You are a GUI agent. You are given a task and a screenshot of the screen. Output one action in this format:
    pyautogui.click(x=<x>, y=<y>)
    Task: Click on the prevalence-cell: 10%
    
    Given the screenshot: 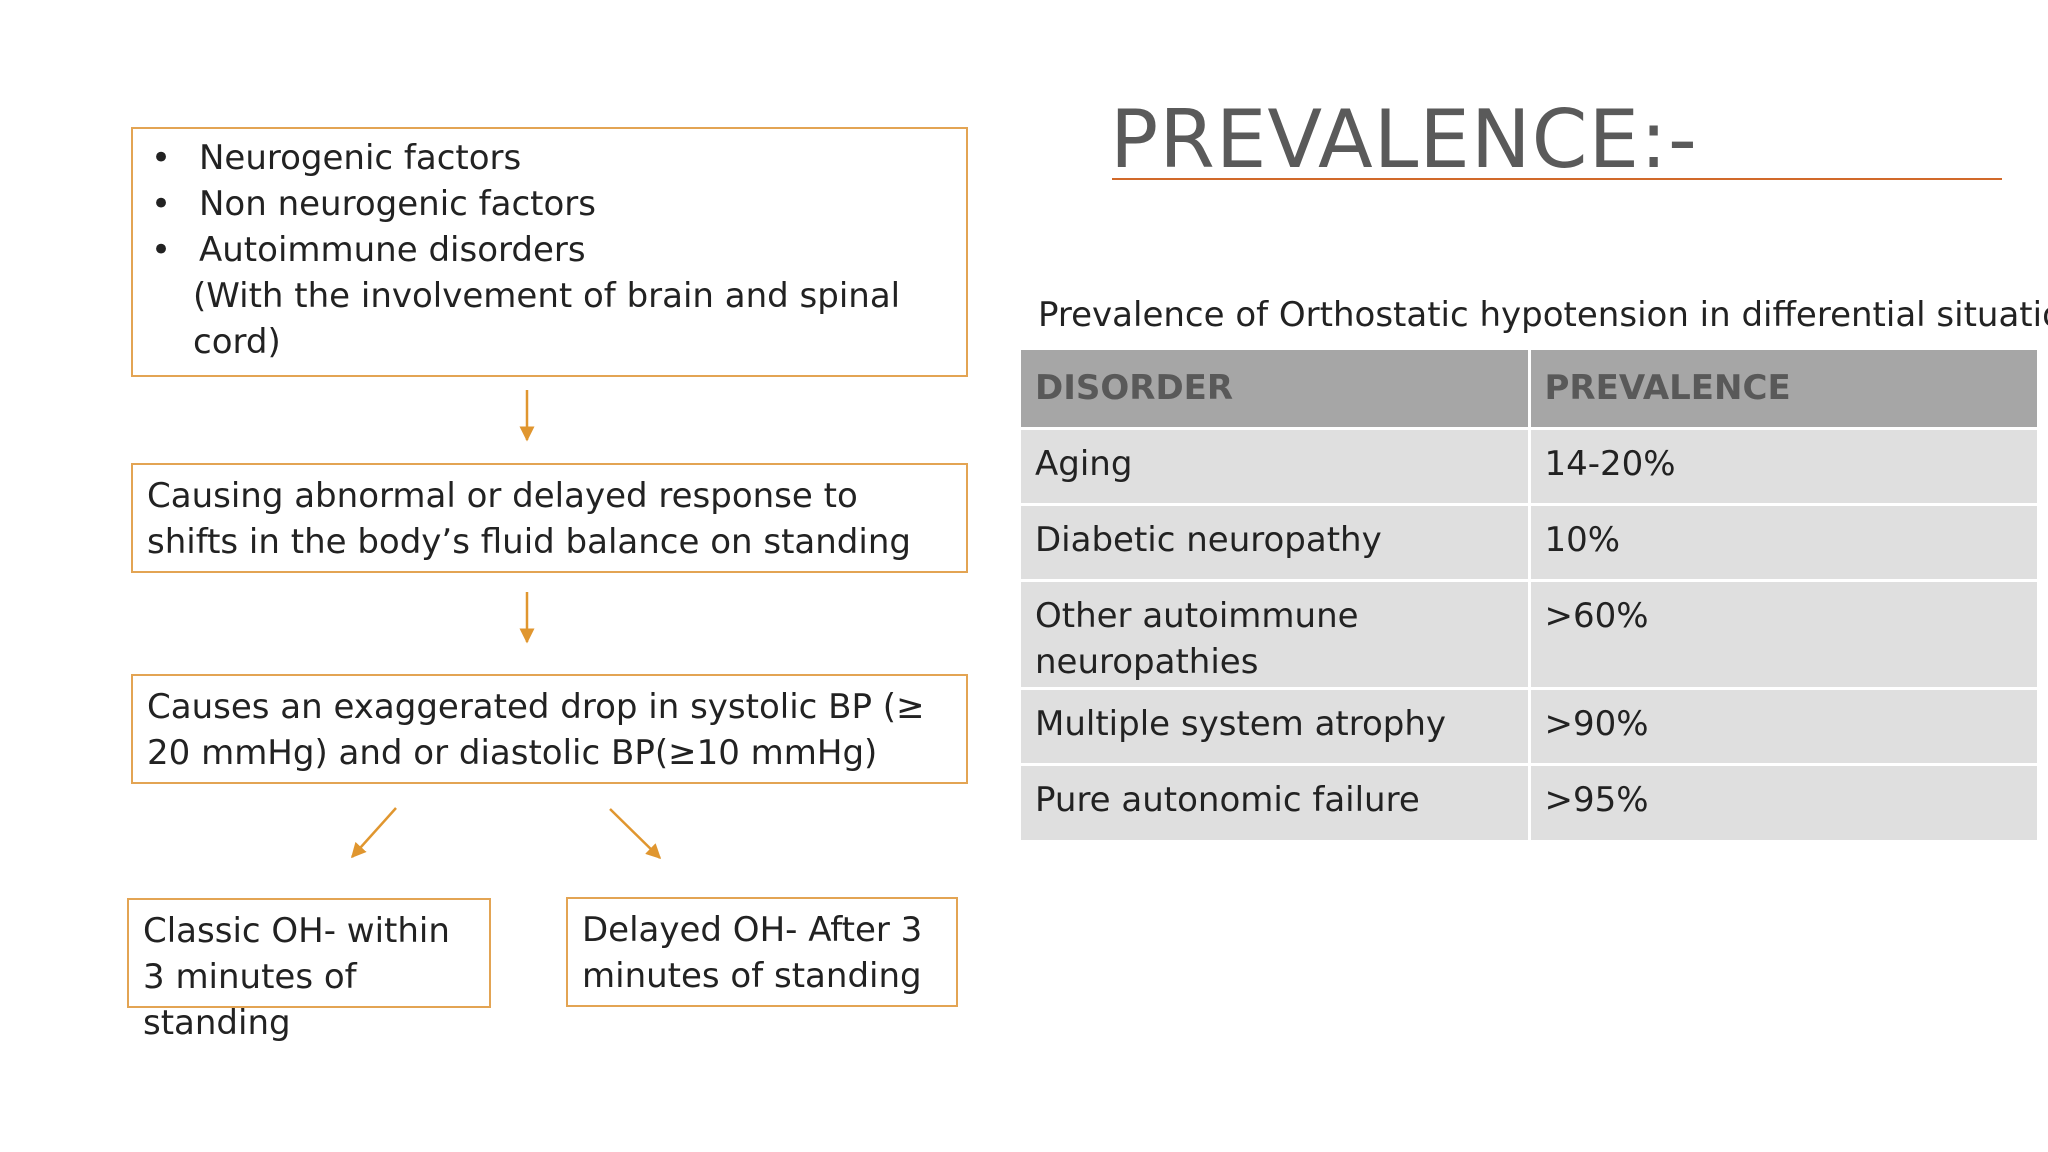 What is the action you would take?
    pyautogui.click(x=1784, y=541)
    